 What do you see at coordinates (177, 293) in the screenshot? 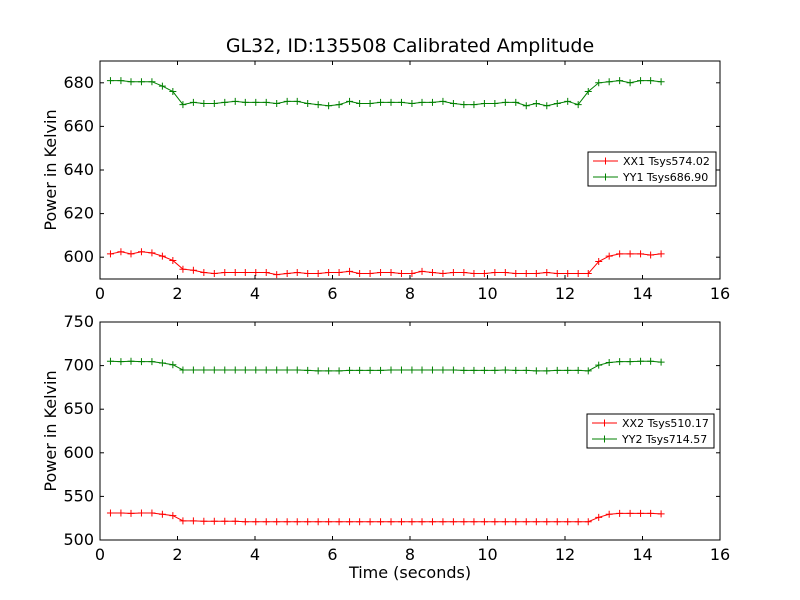
I see `x-tick-label: 2` at bounding box center [177, 293].